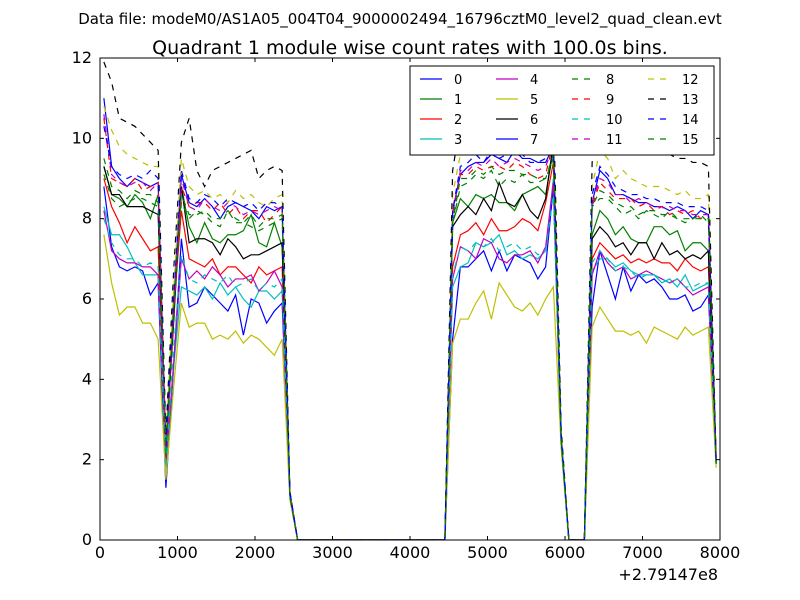  Describe the element at coordinates (332, 552) in the screenshot. I see `x-tick-label: 3000` at that location.